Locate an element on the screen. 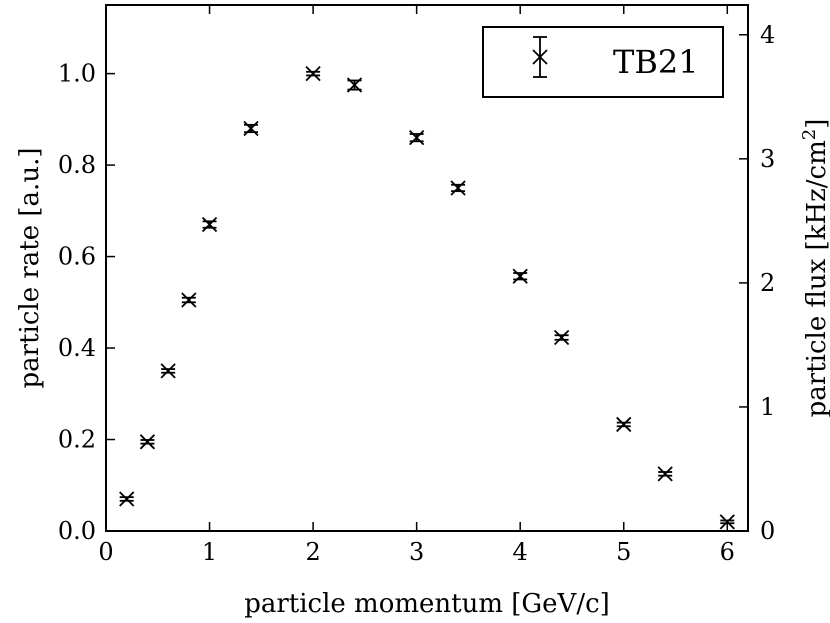  y-tick-label: 0.8 is located at coordinates (77, 165).